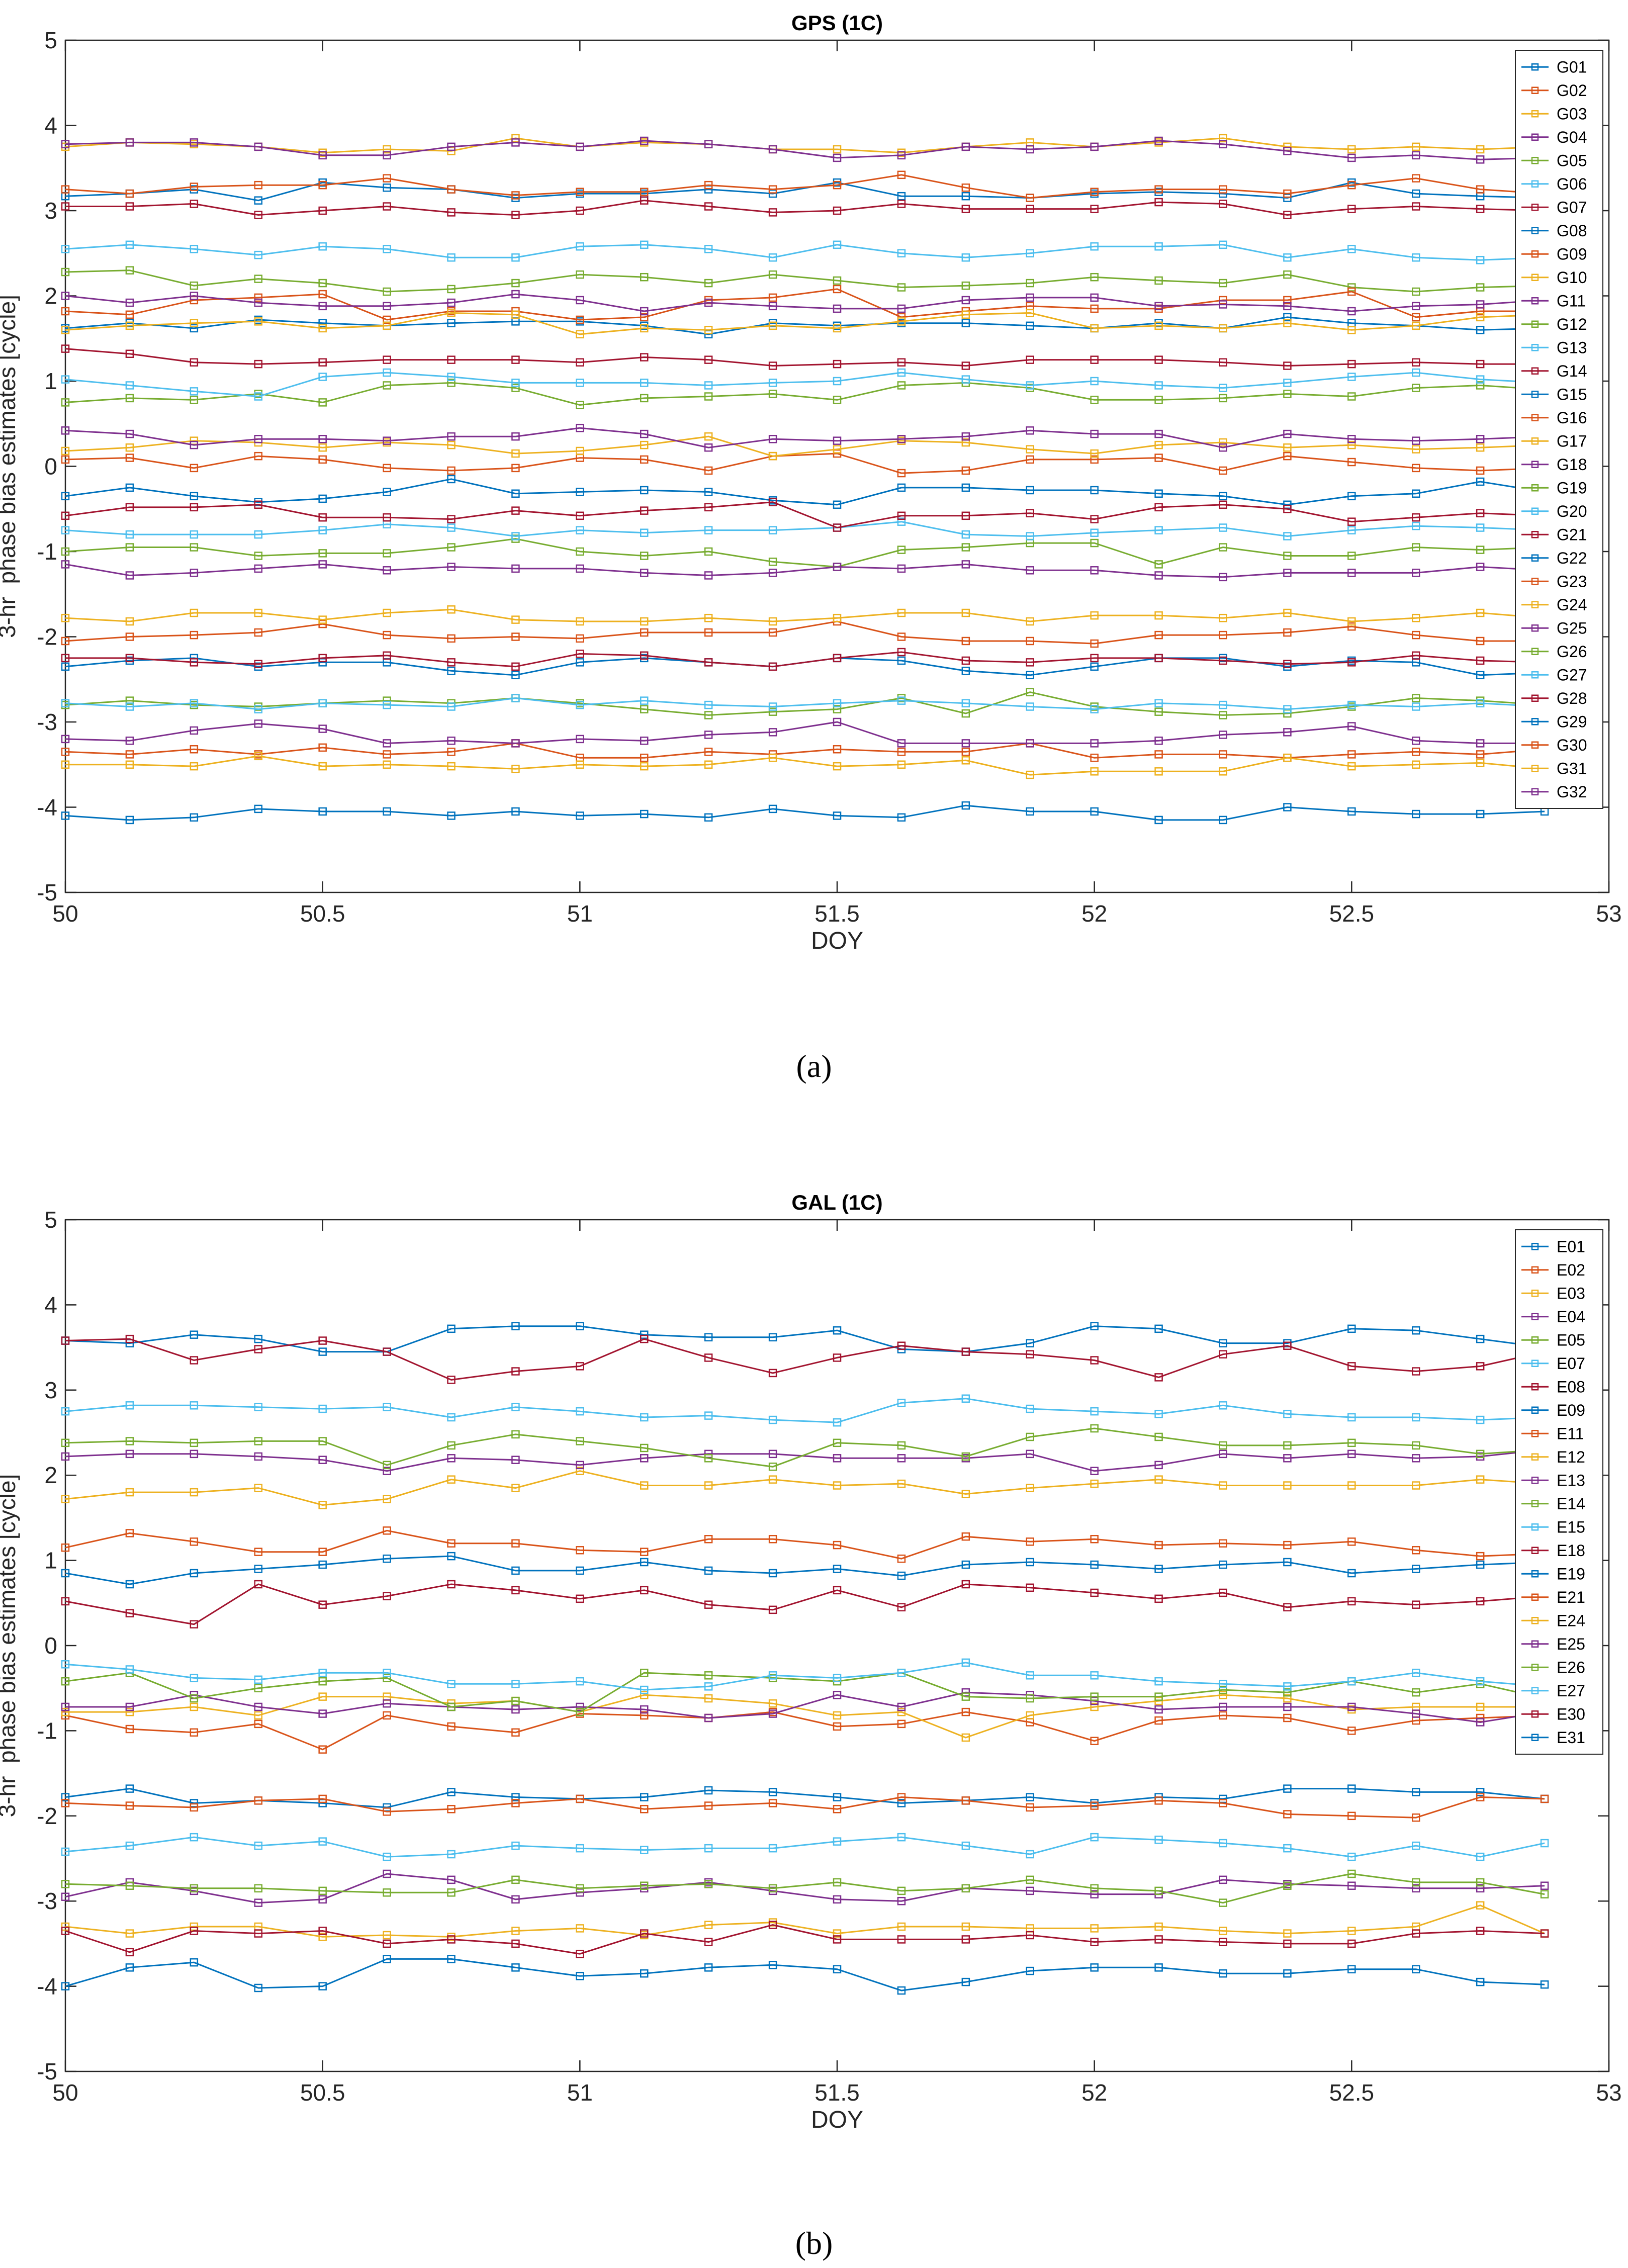 The image size is (1628, 2268). Describe the element at coordinates (805, 1731) in the screenshot. I see `series-line-e11` at that location.